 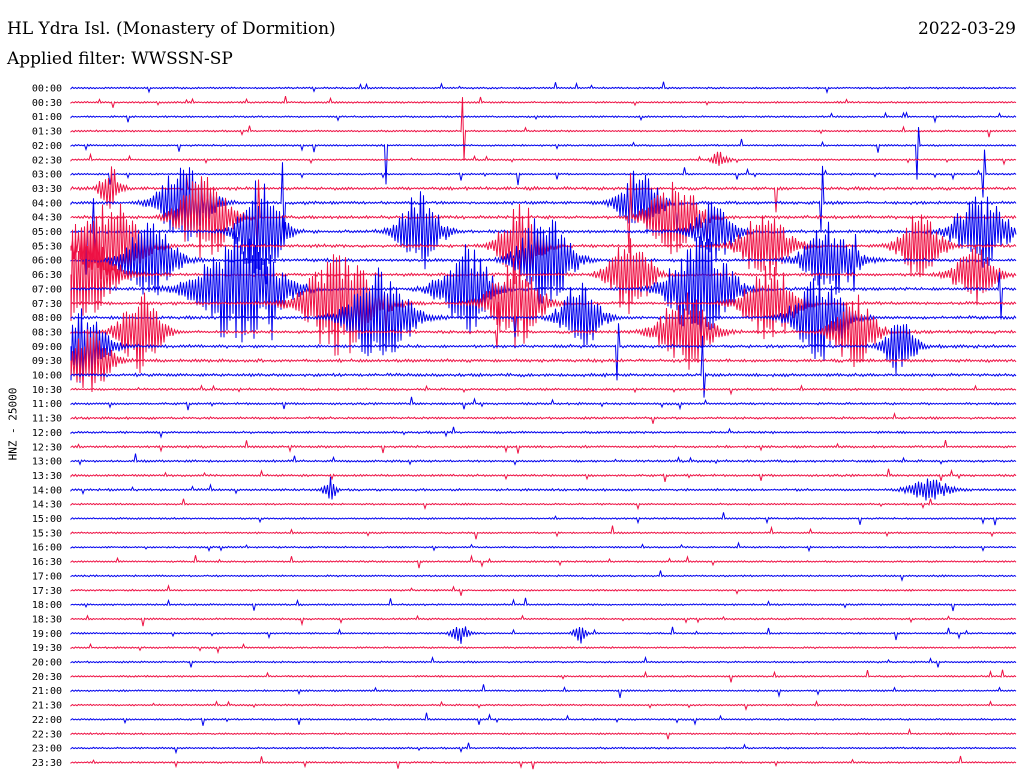 What do you see at coordinates (47, 490) in the screenshot?
I see `time-label: 14:00` at bounding box center [47, 490].